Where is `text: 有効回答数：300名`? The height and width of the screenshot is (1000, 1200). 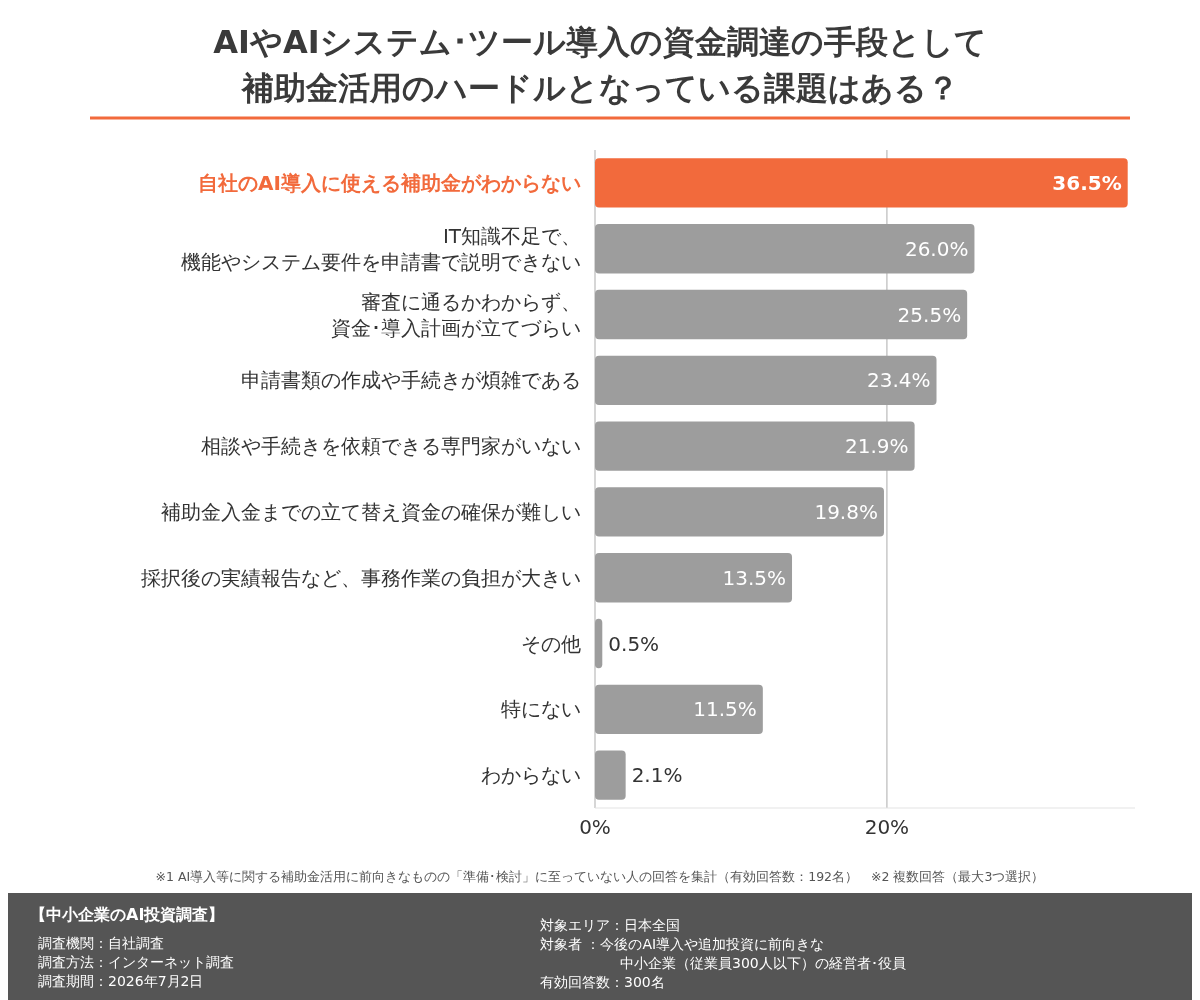 text: 有効回答数：300名 is located at coordinates (602, 982).